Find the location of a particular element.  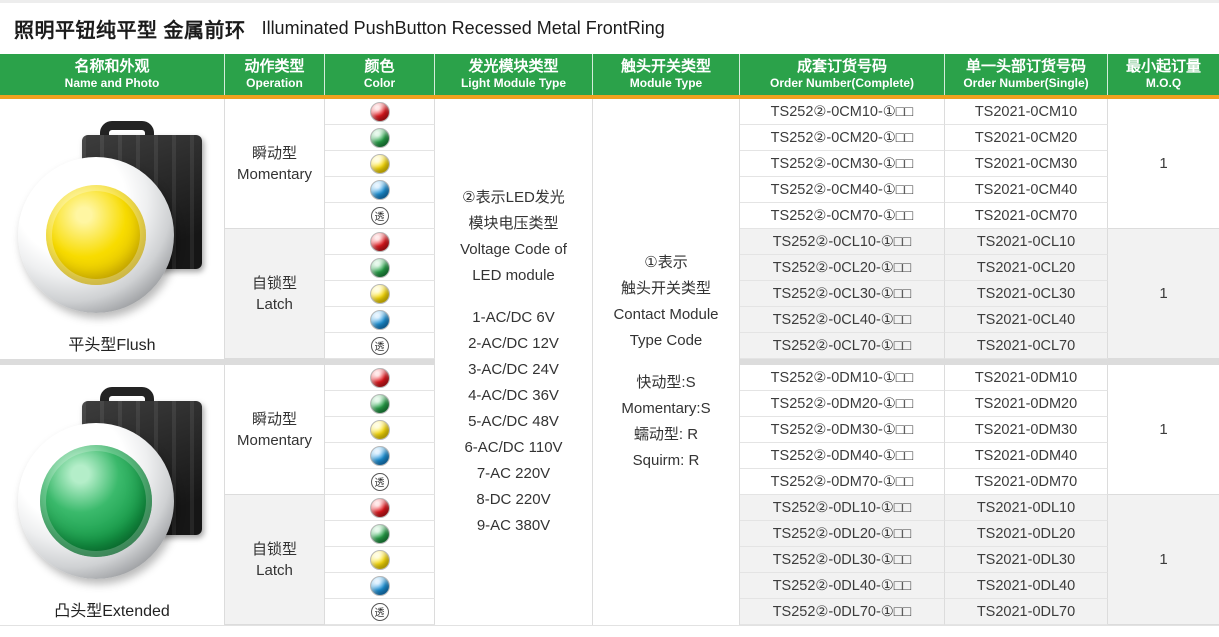

legend-line: 2-AC/DC 12V is located at coordinates (513, 343).